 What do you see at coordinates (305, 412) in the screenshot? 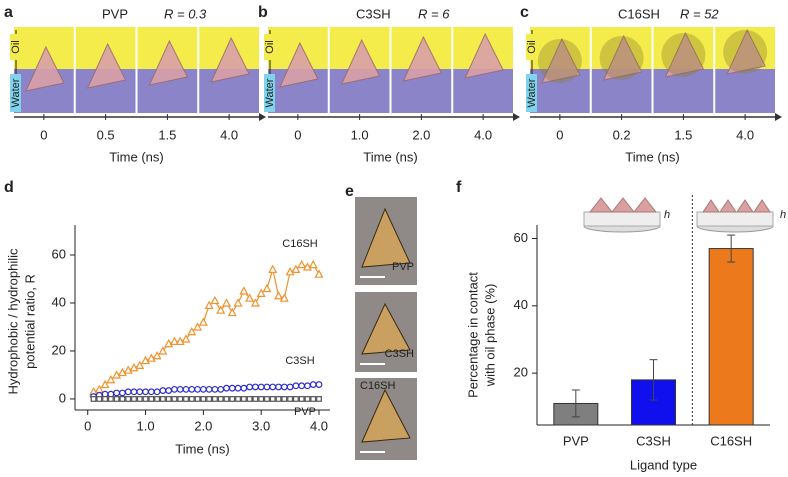
I see `series-label: PVP` at bounding box center [305, 412].